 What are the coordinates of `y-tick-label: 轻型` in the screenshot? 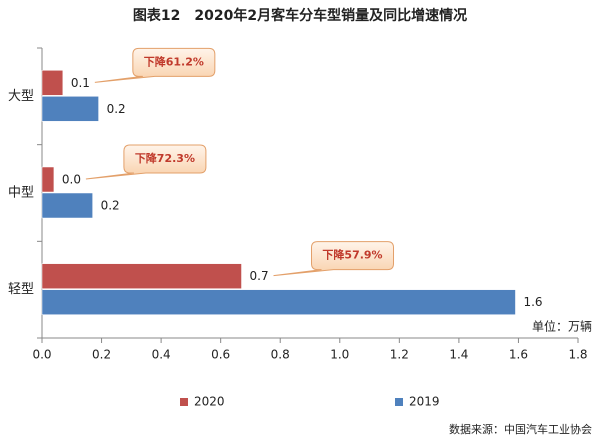 It's located at (21, 289).